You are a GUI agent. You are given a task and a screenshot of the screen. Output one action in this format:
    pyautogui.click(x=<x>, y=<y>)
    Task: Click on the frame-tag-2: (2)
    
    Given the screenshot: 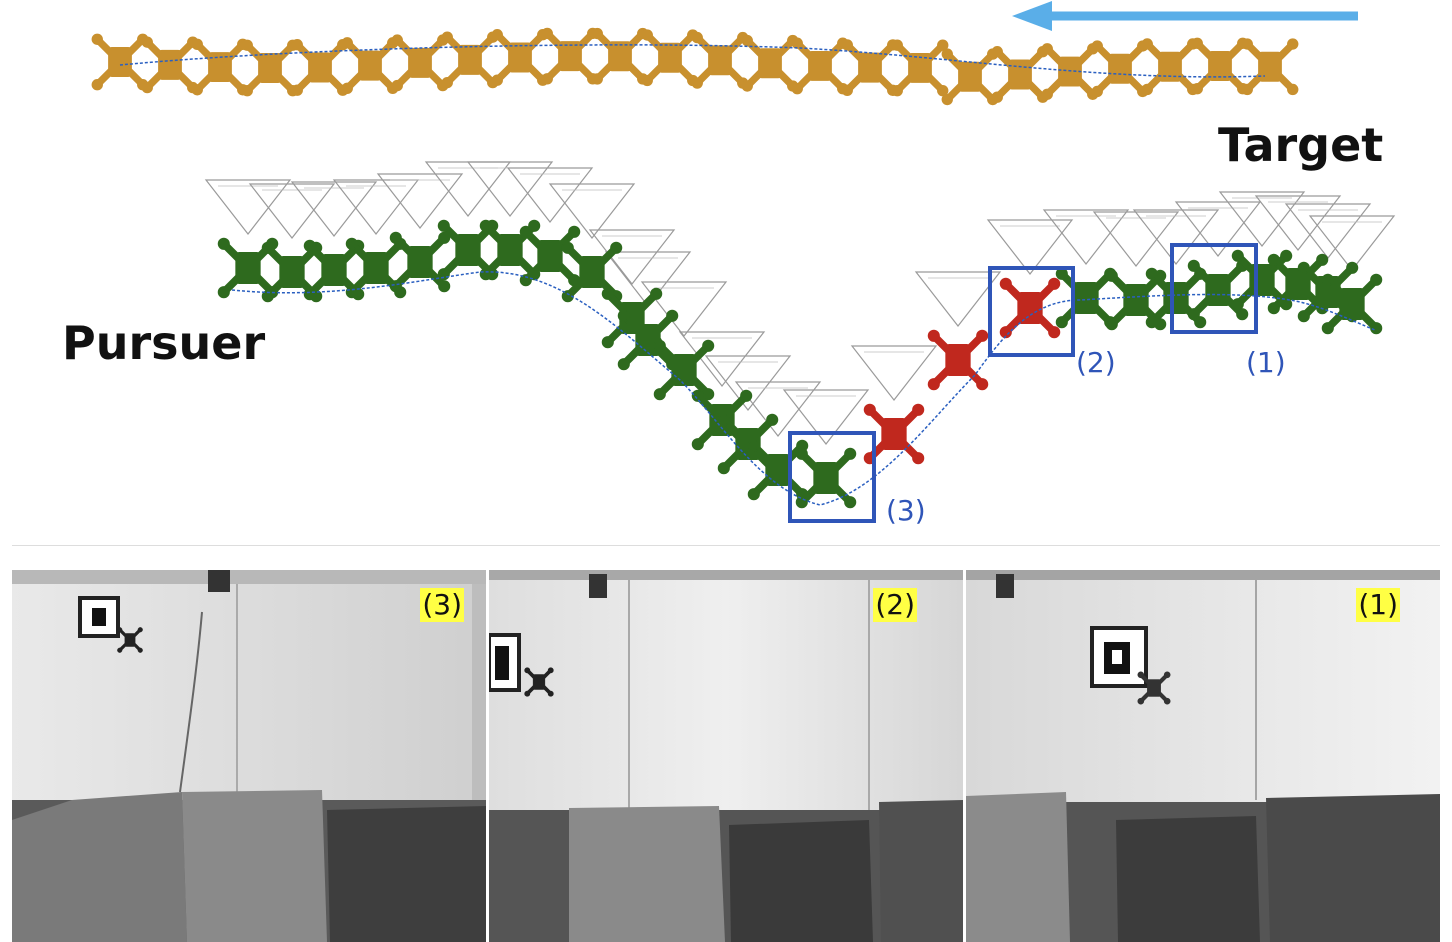 What is the action you would take?
    pyautogui.click(x=895, y=605)
    